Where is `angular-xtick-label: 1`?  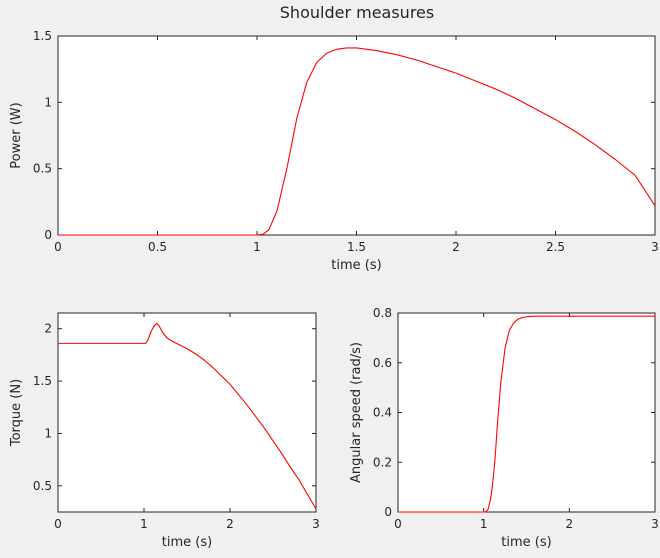
angular-xtick-label: 1 is located at coordinates (484, 524).